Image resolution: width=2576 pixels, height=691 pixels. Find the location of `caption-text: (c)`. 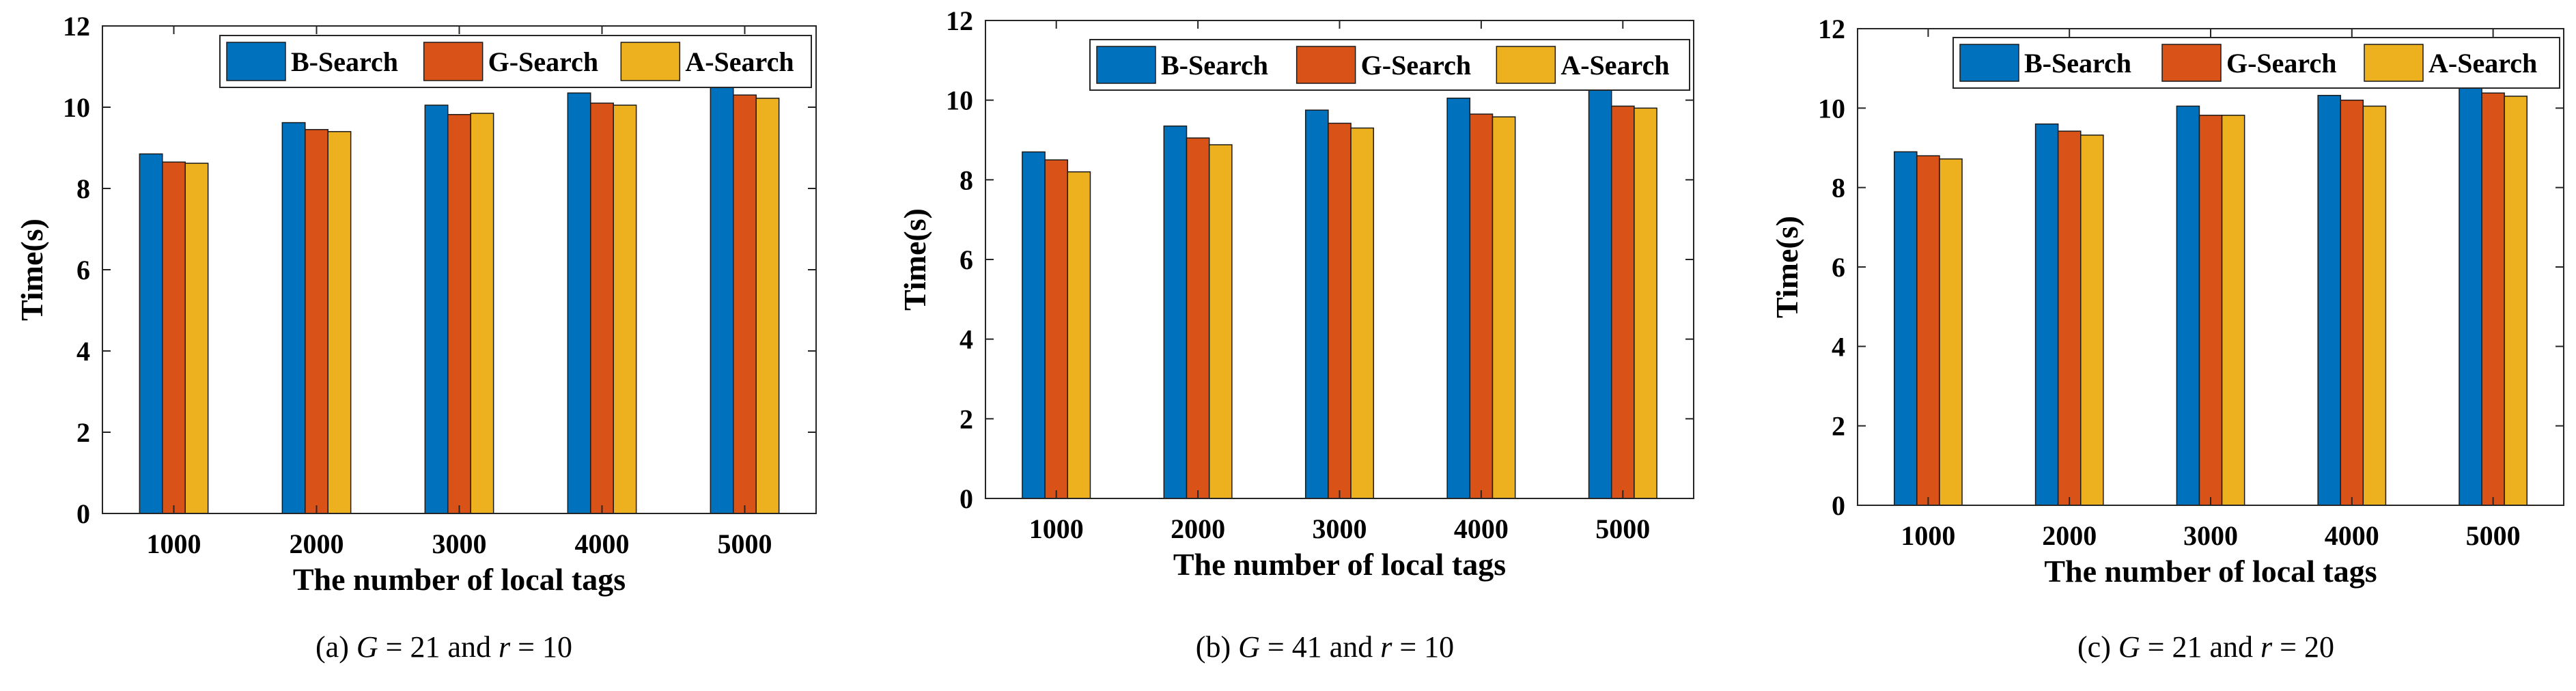

caption-text: (c) is located at coordinates (2097, 647).